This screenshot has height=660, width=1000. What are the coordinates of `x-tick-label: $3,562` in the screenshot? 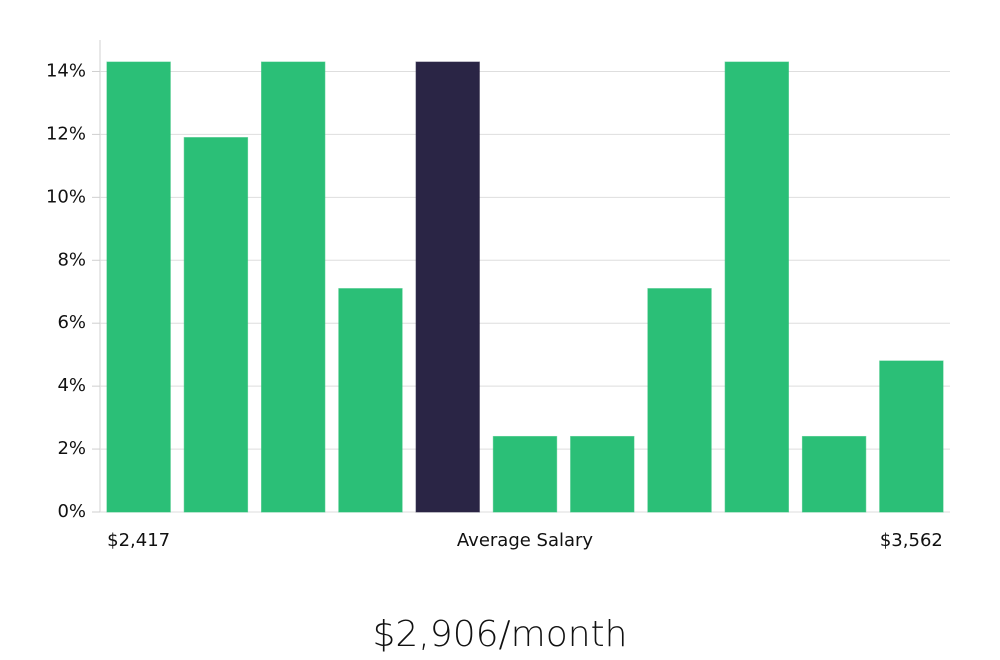 It's located at (911, 540).